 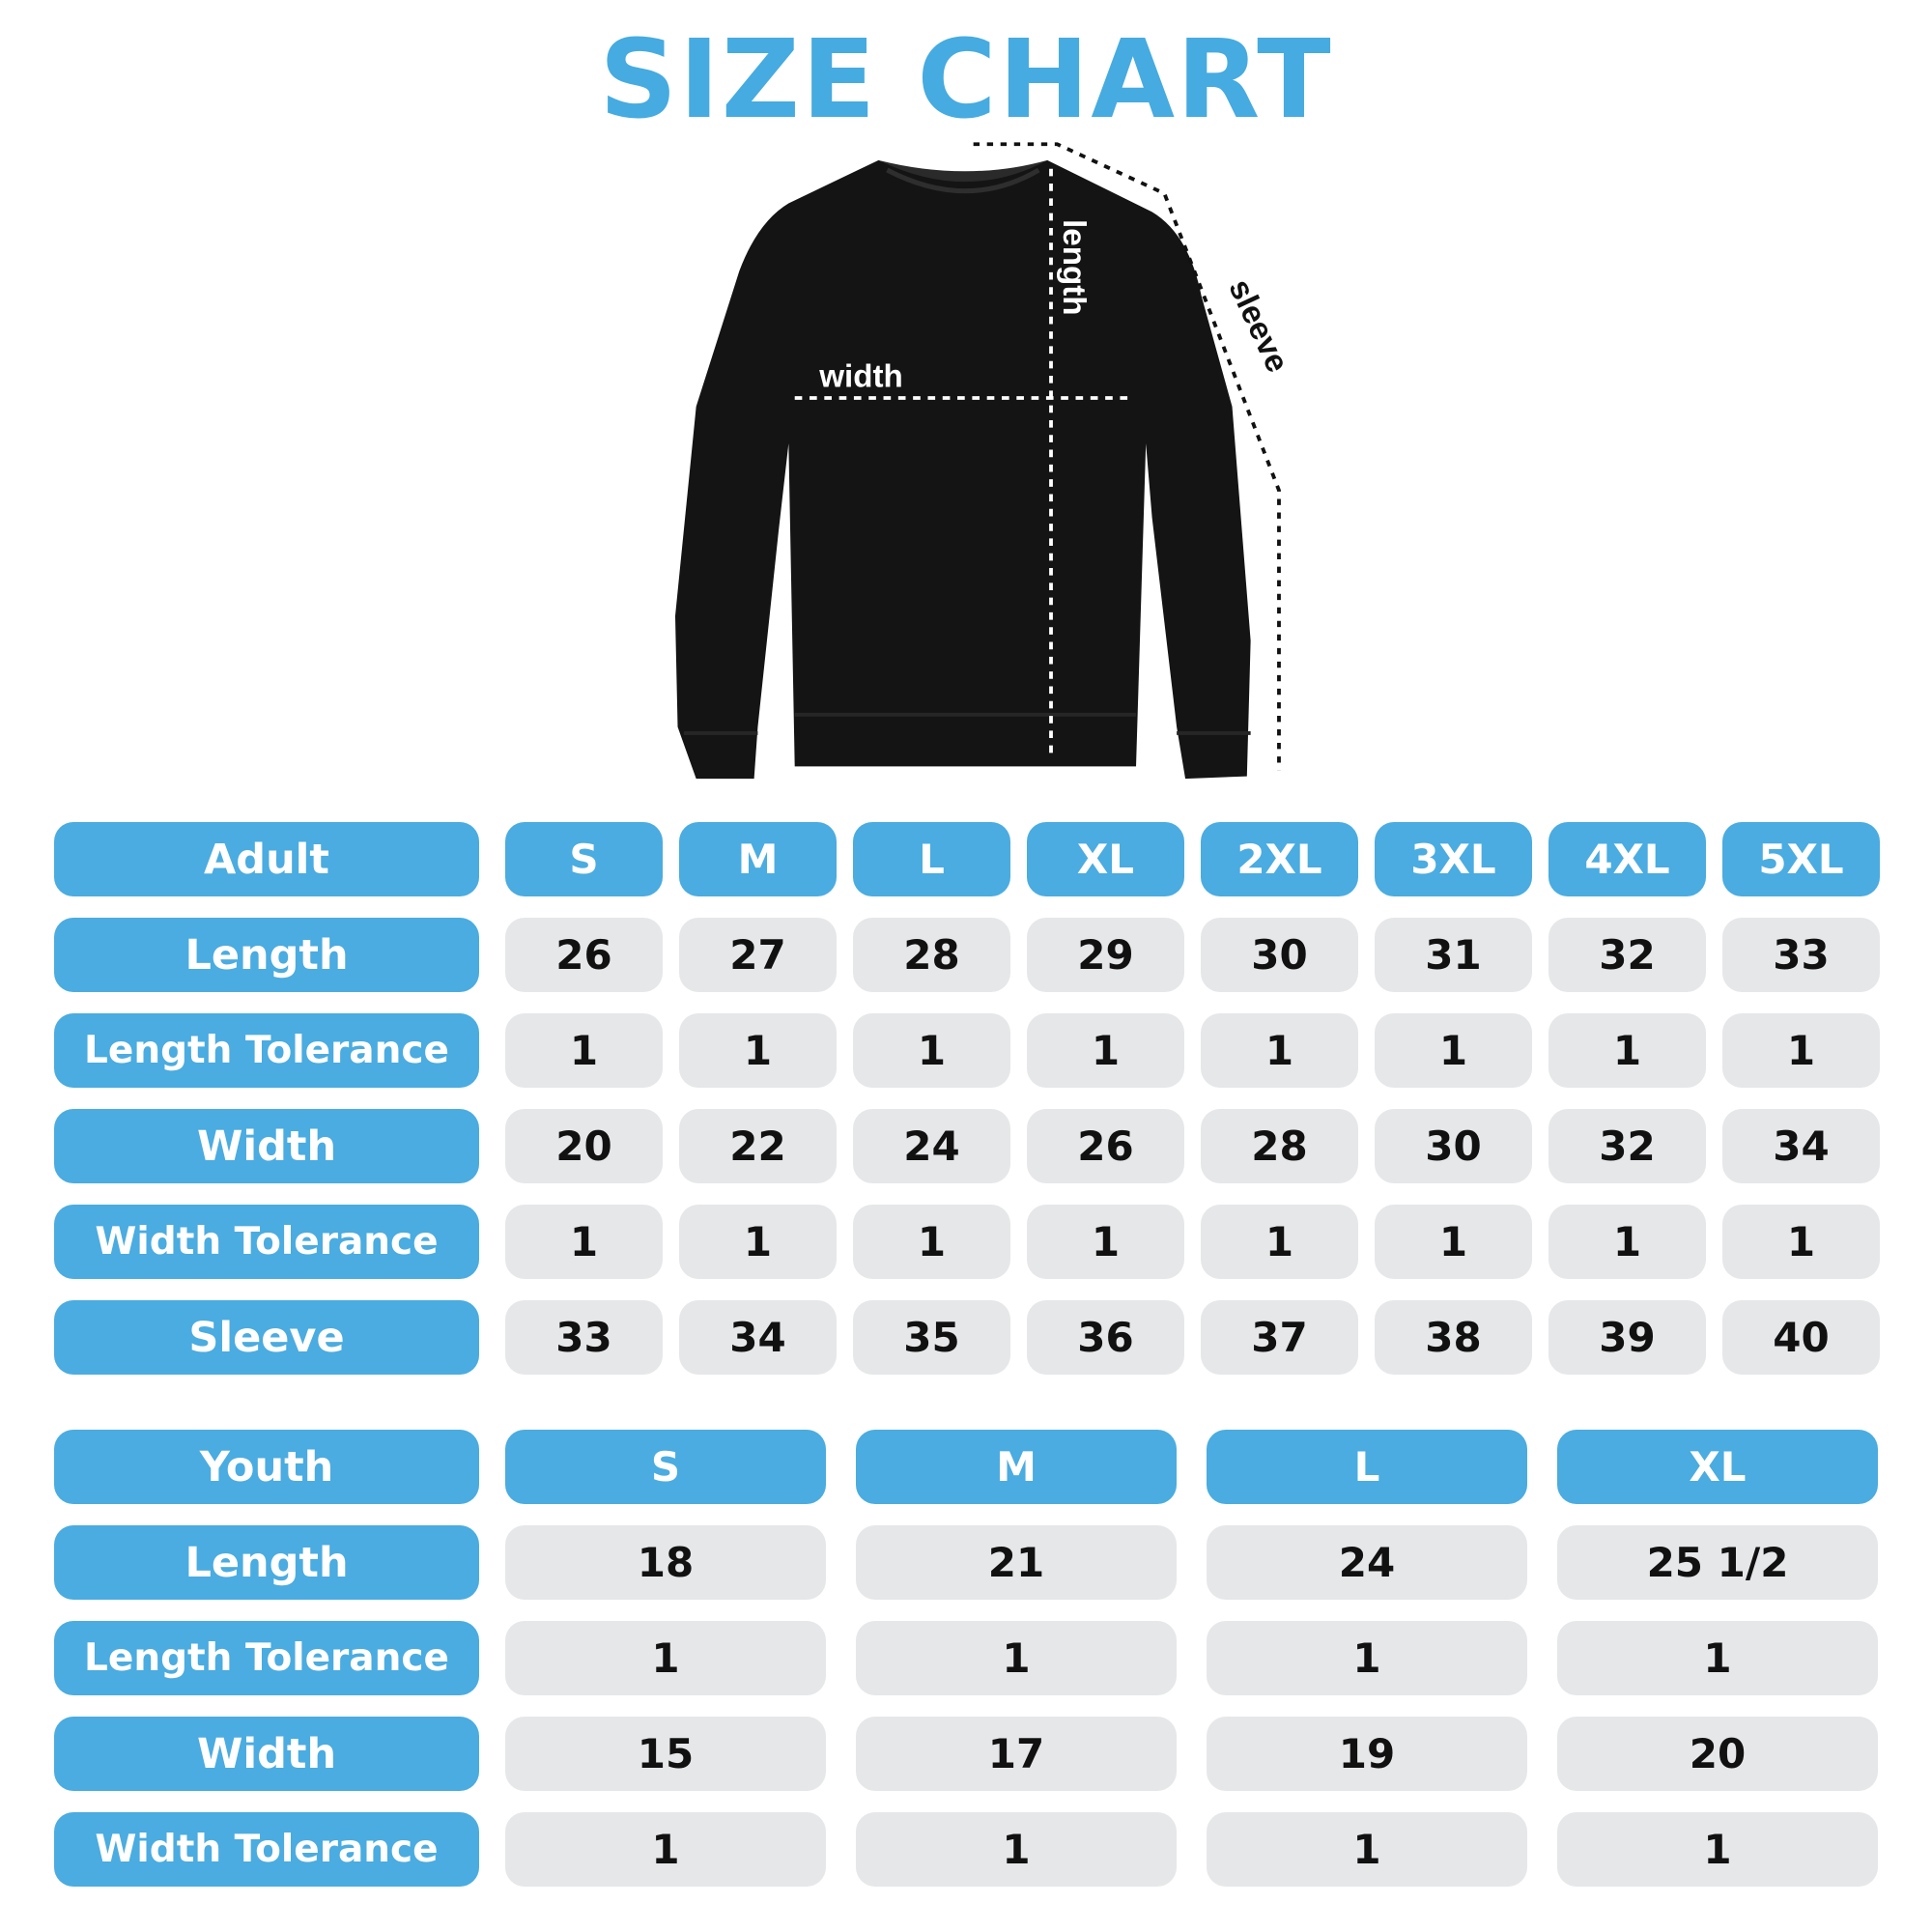 What do you see at coordinates (1453, 859) in the screenshot?
I see `adult-size-header: 3XL` at bounding box center [1453, 859].